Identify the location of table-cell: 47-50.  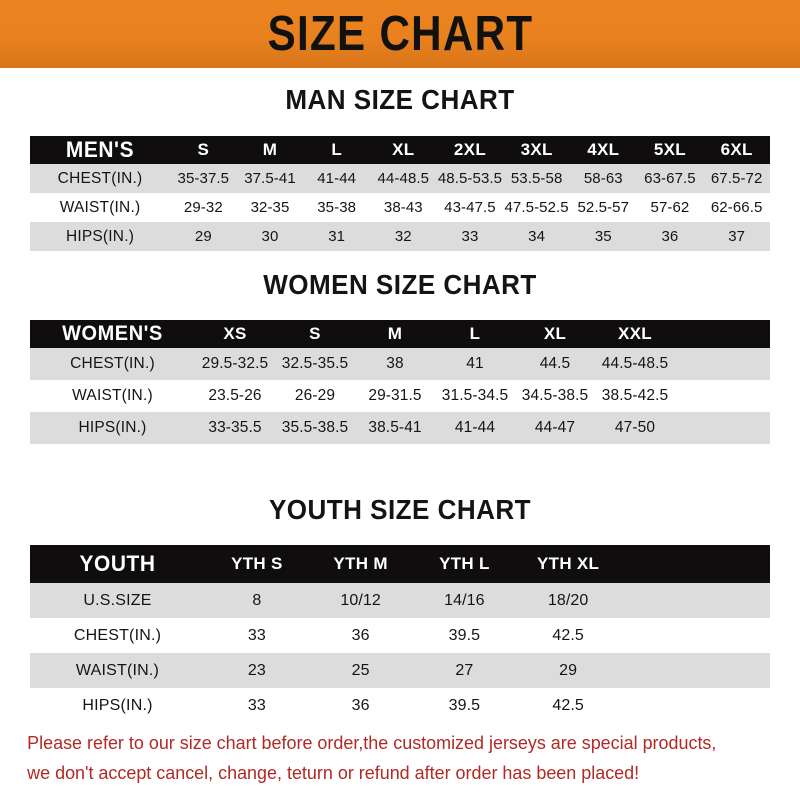
(635, 427).